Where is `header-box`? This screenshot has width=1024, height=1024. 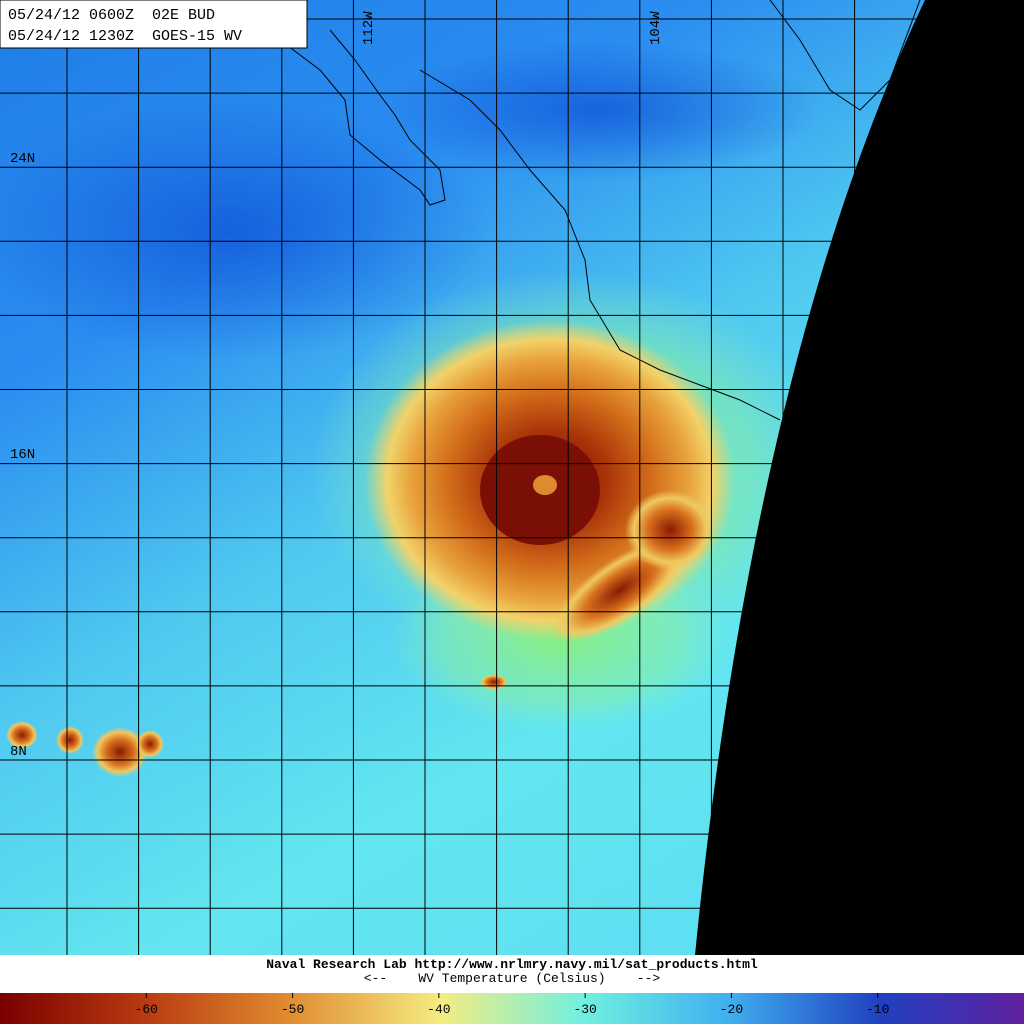 header-box is located at coordinates (154, 24).